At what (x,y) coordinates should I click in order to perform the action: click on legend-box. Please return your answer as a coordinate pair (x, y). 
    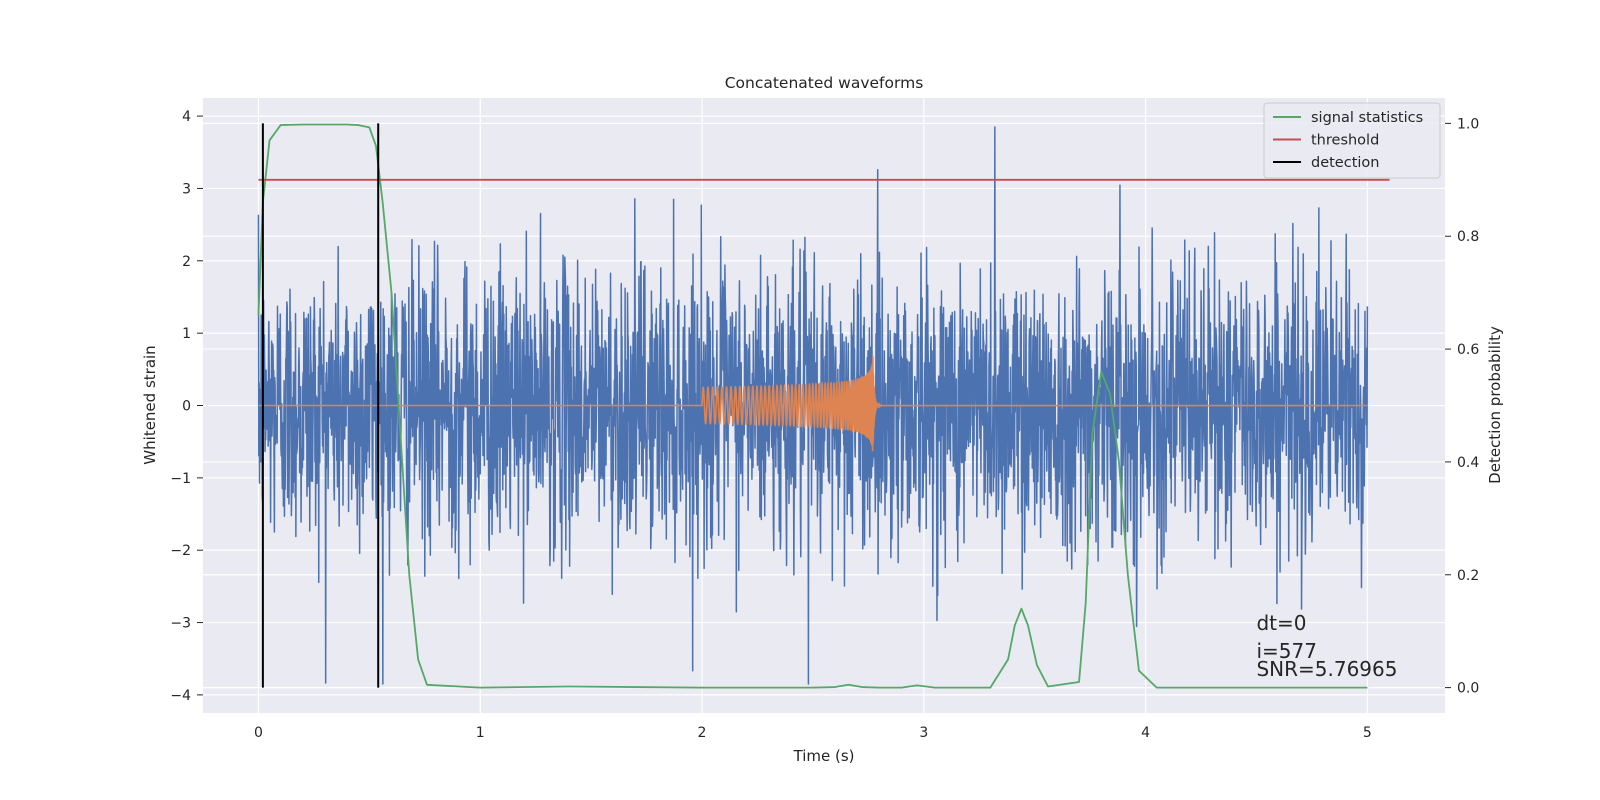
    Looking at the image, I should click on (1352, 140).